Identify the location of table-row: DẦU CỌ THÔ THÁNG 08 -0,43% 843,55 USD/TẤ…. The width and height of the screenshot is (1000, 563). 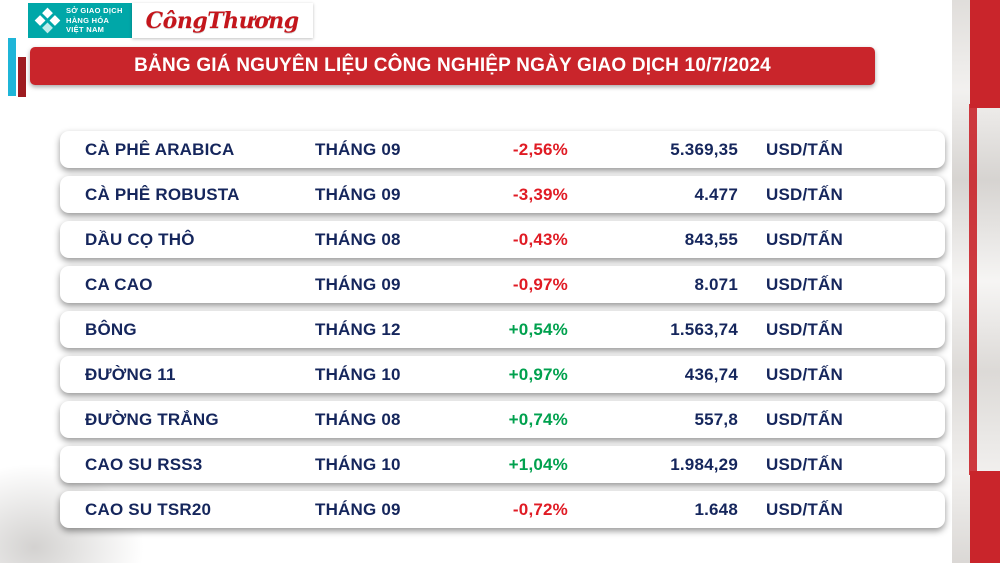
(502, 239).